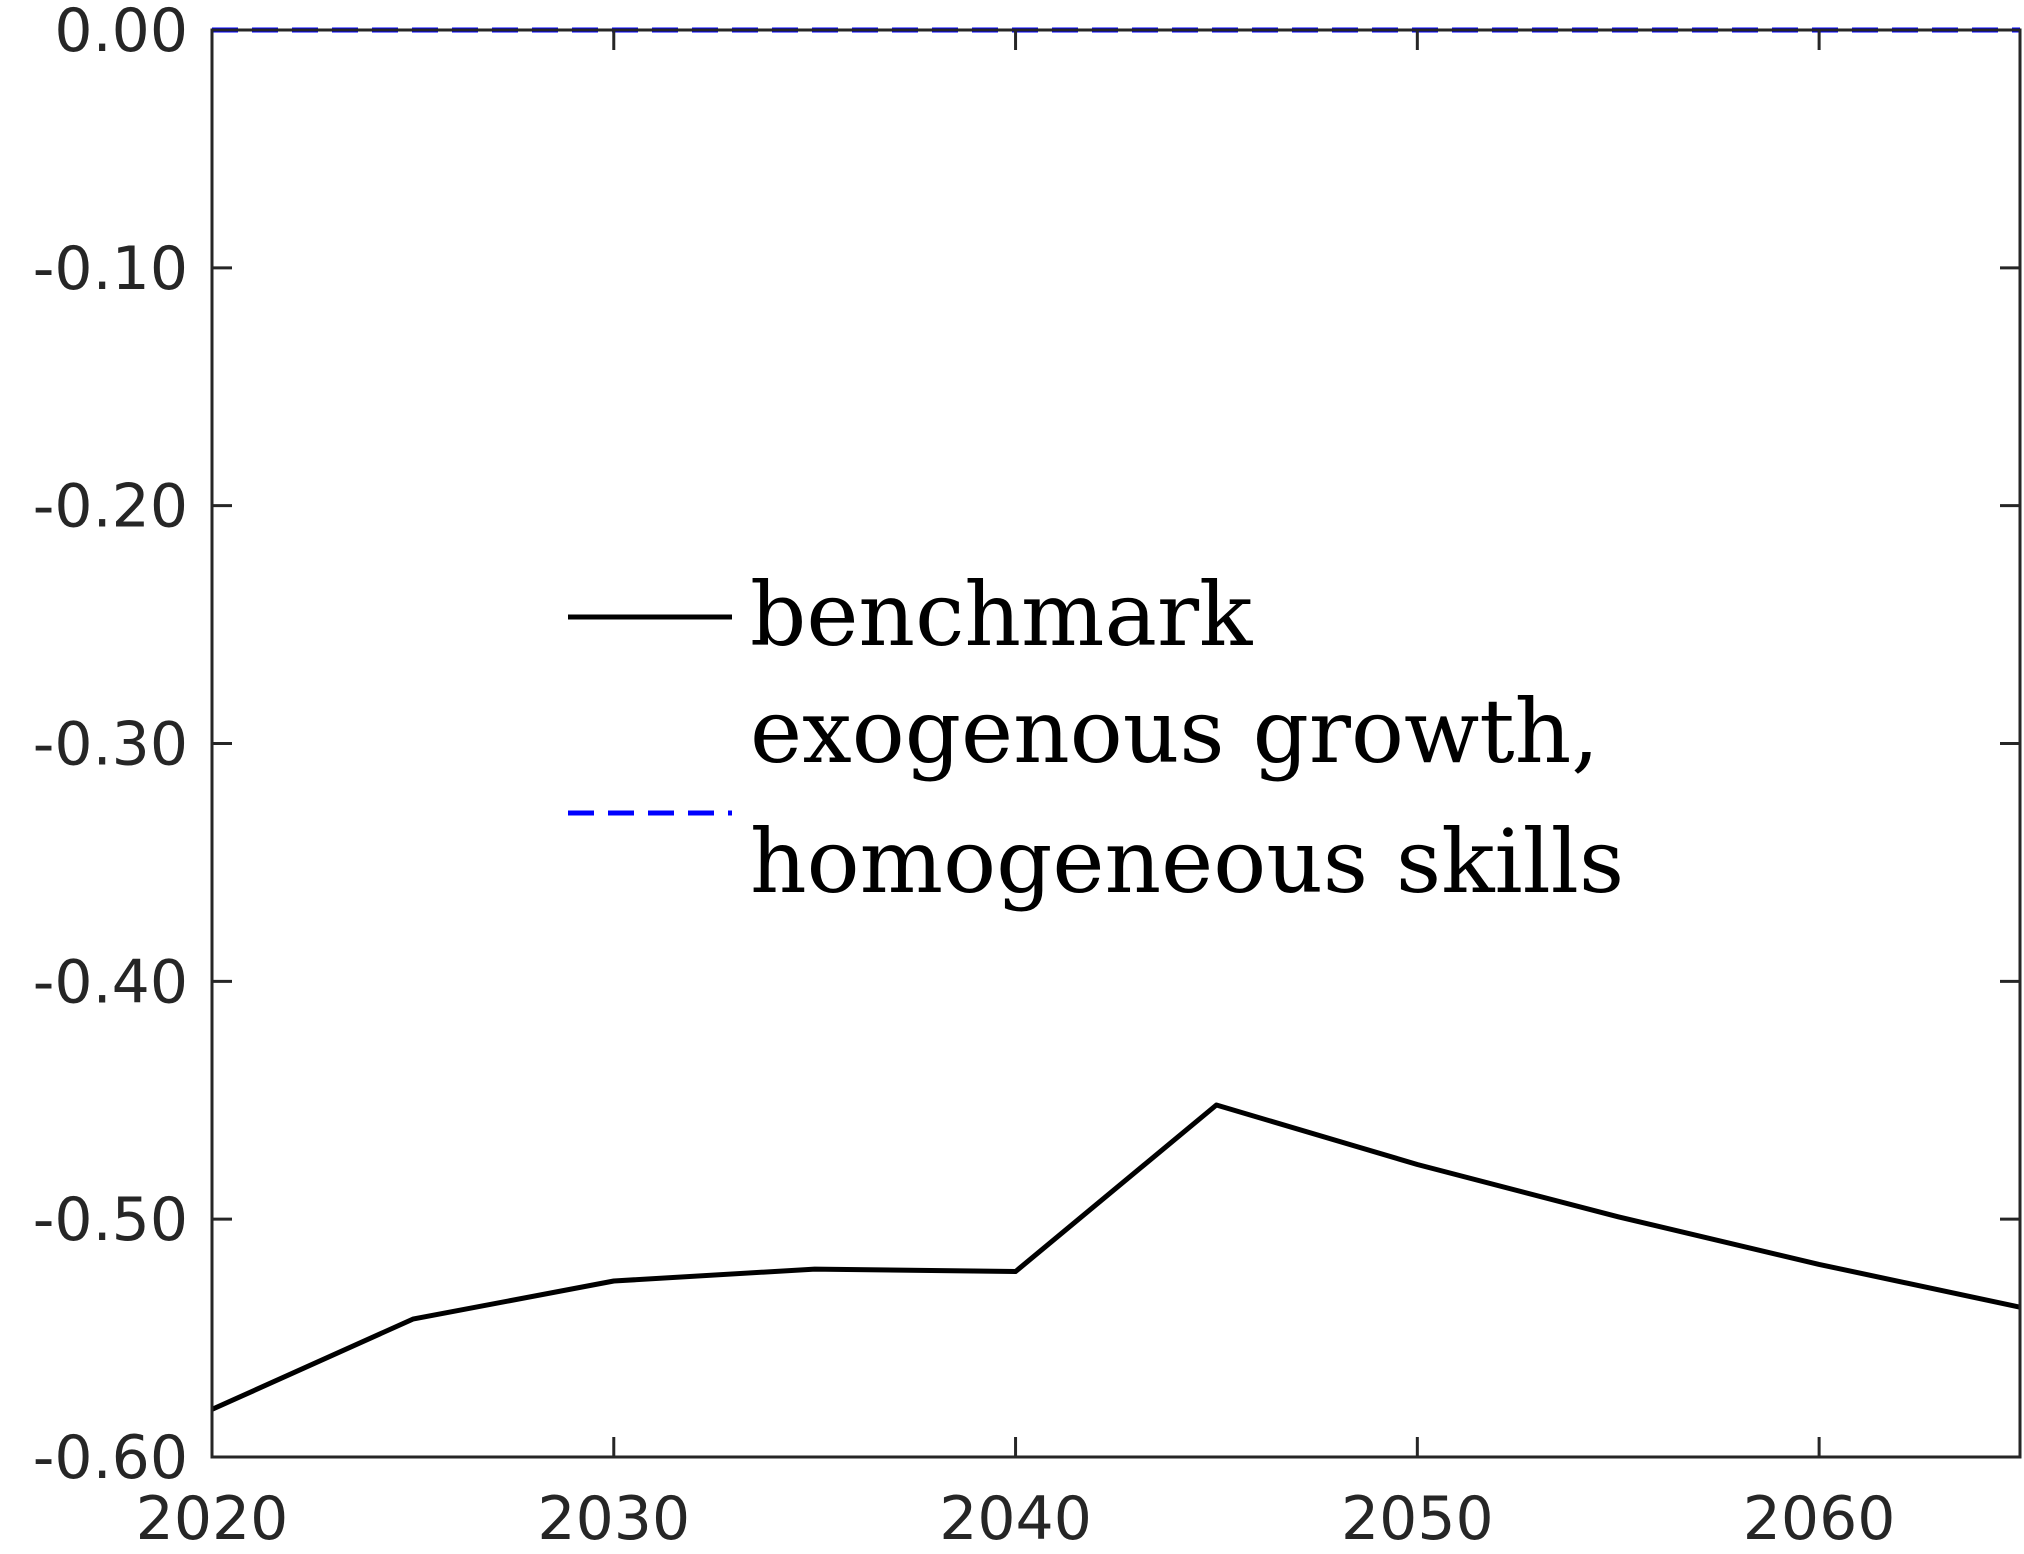 The height and width of the screenshot is (1554, 2024). I want to click on y-tick-label: -0.40, so click(110, 982).